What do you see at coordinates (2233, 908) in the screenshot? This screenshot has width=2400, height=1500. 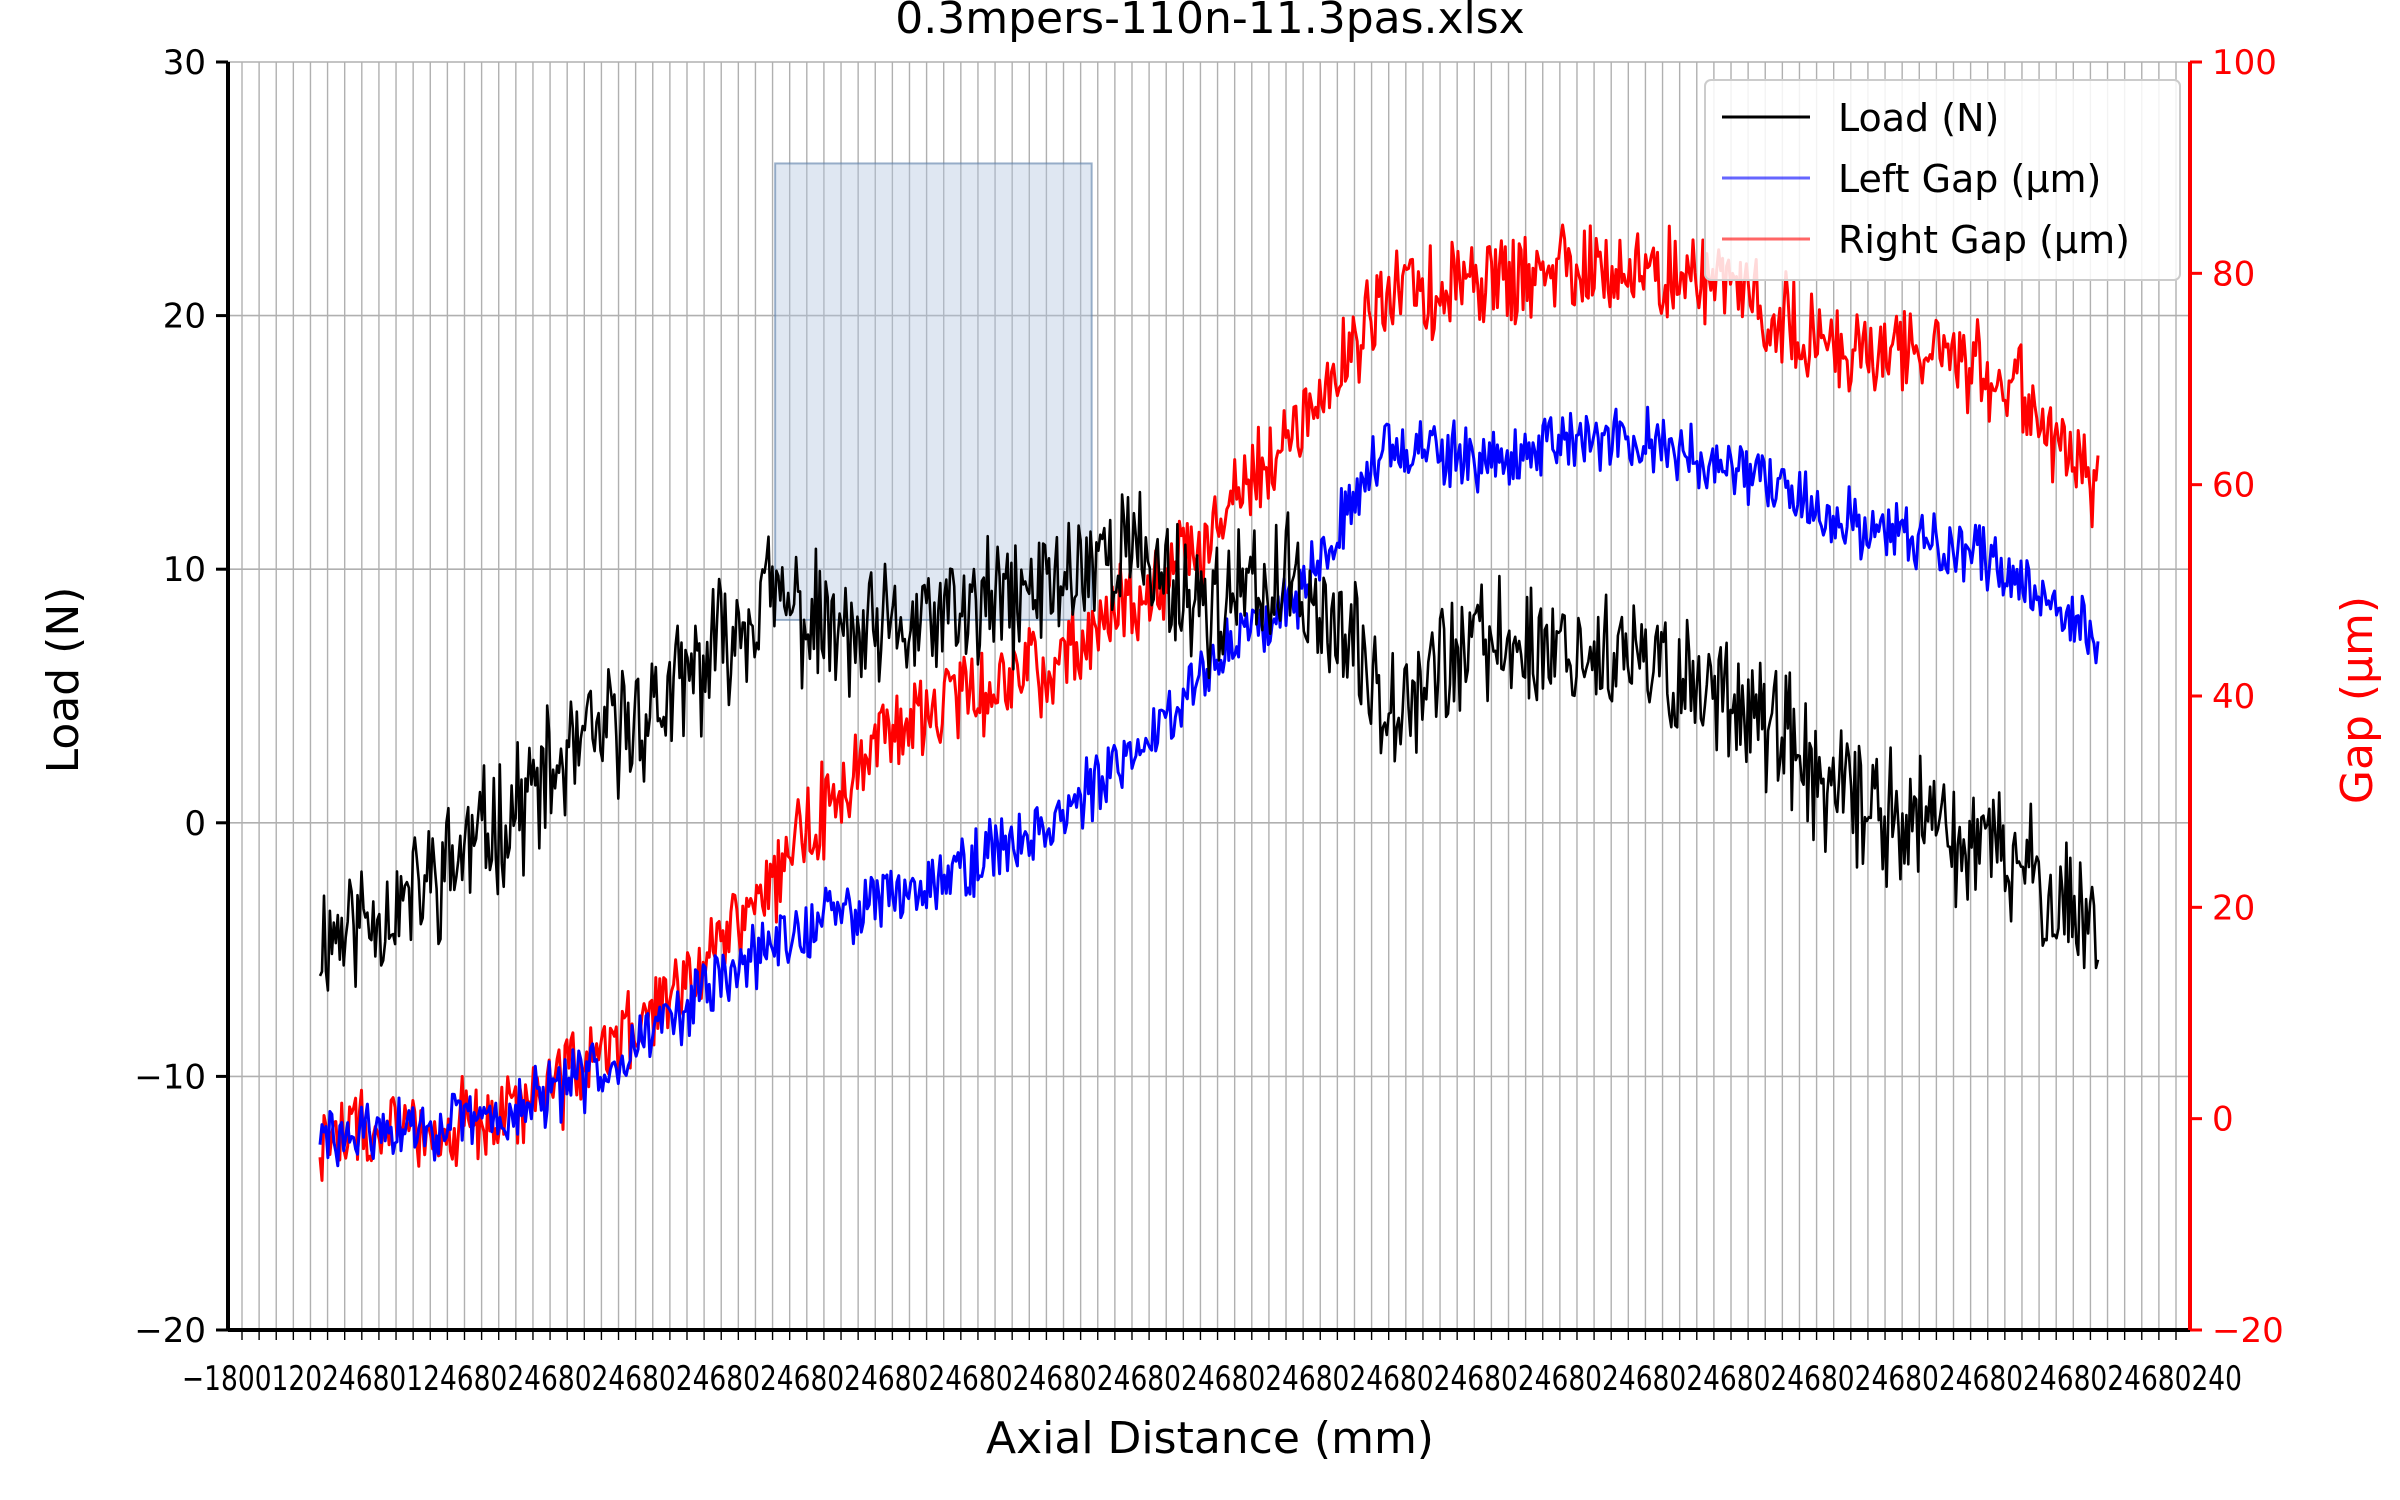 I see `right-y-tick-label: 20` at bounding box center [2233, 908].